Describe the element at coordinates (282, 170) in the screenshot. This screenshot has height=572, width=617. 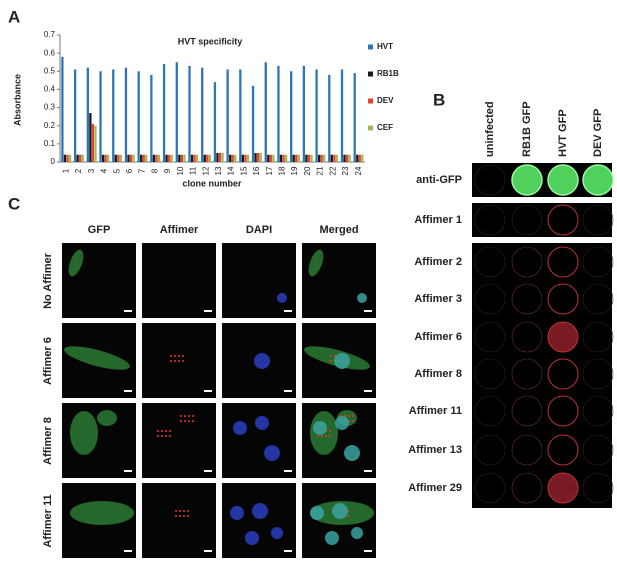
I see `x-tick-label: 18` at that location.